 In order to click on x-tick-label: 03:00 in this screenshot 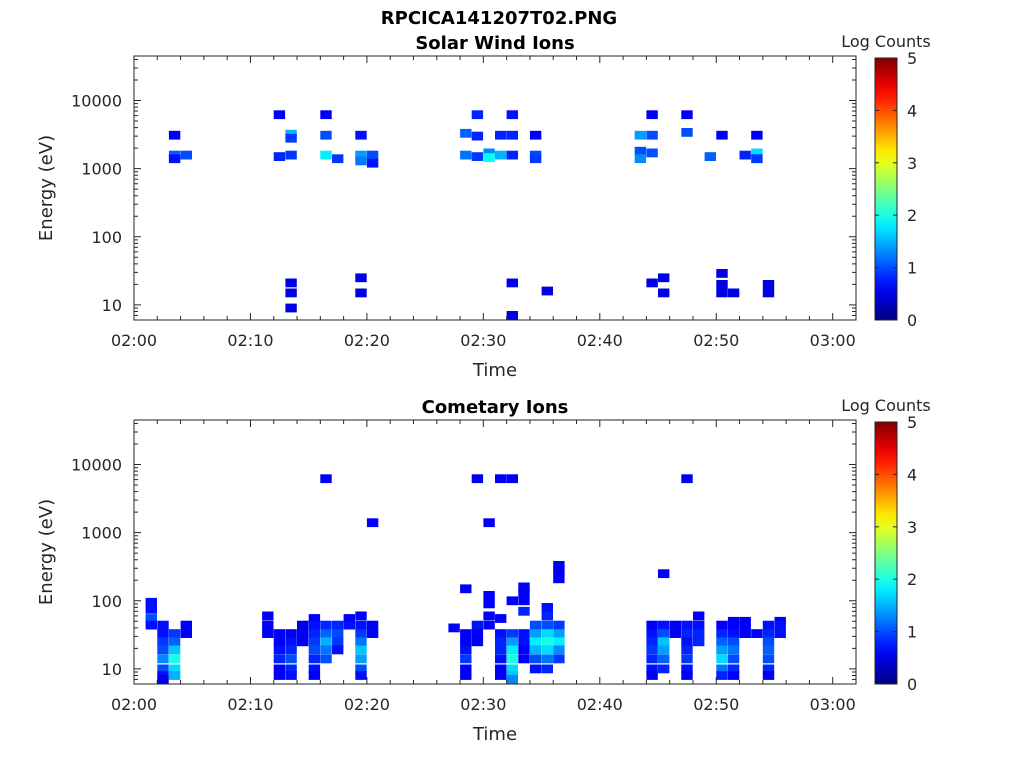, I will do `click(833, 340)`.